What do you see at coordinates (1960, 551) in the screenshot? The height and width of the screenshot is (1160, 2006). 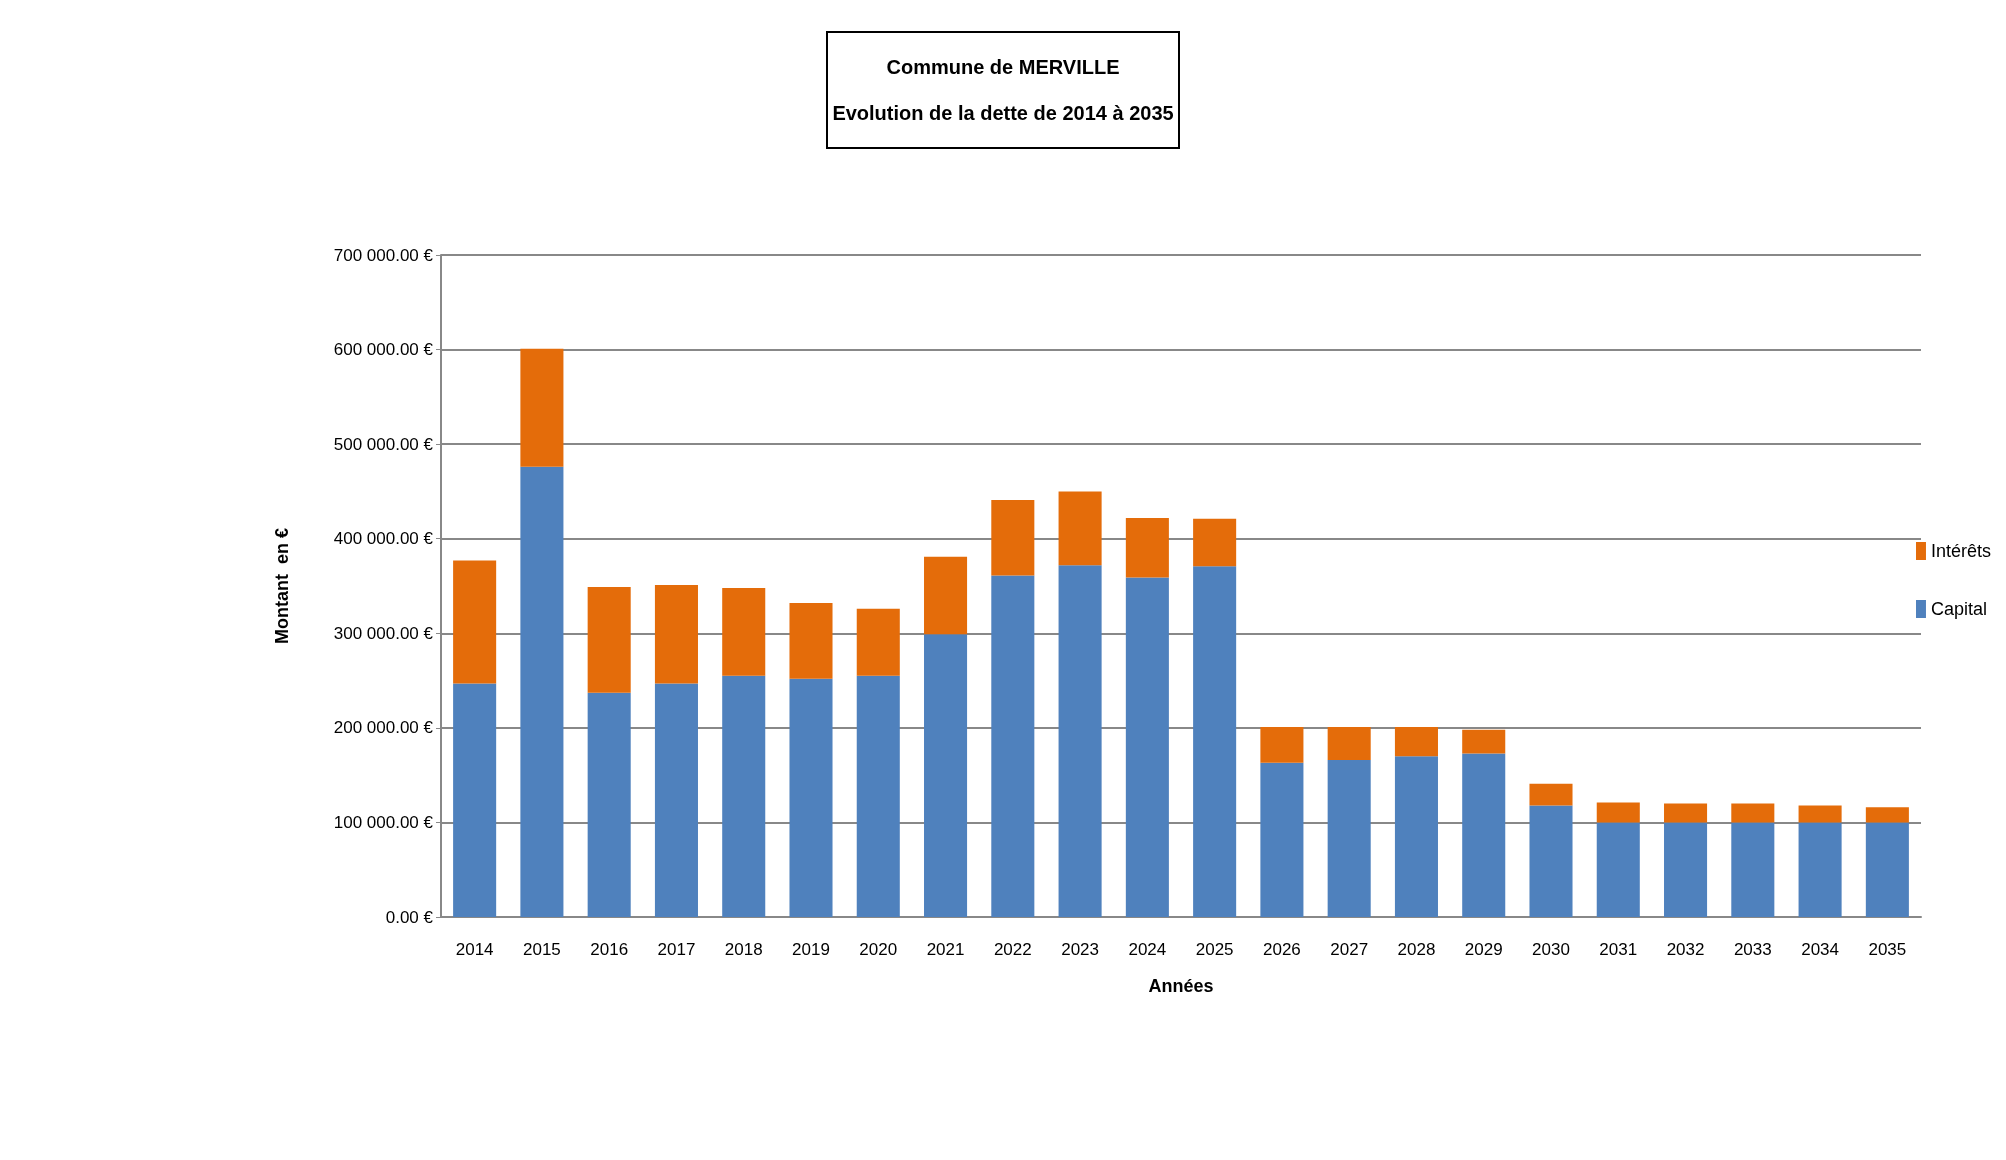 I see `legend-label: Intérêts` at bounding box center [1960, 551].